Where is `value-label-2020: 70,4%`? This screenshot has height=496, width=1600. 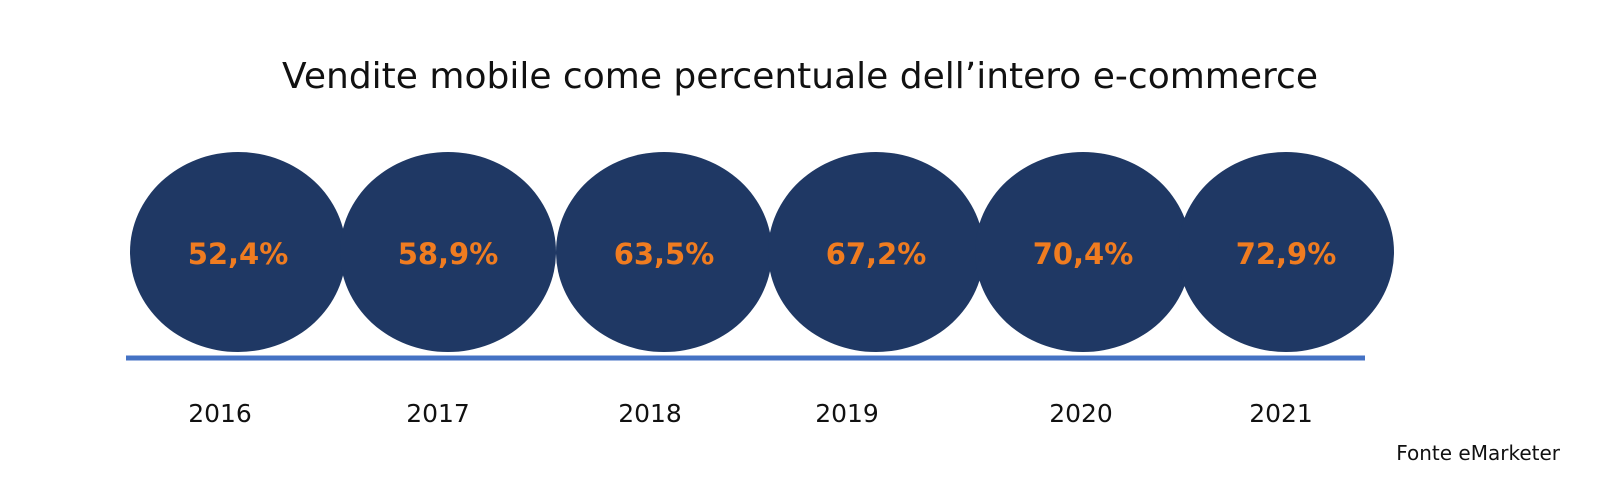 value-label-2020: 70,4% is located at coordinates (1083, 254).